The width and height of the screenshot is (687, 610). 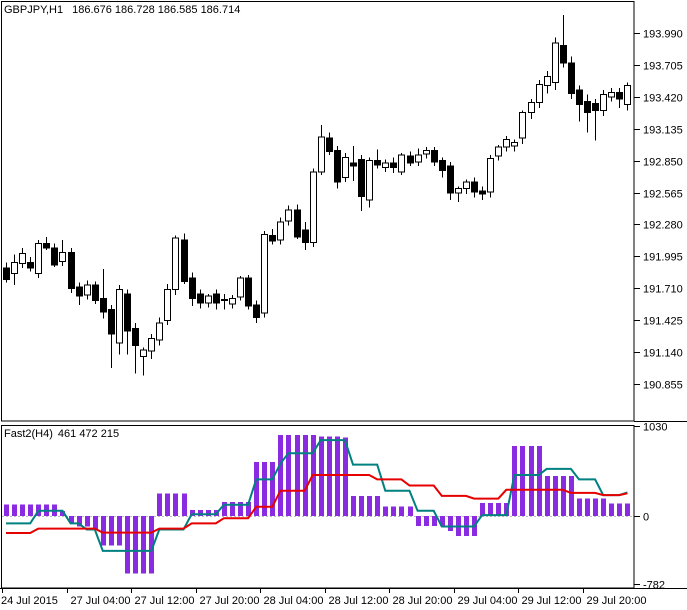 I want to click on time-axis-label: 28 Jul 20:00, so click(x=423, y=601).